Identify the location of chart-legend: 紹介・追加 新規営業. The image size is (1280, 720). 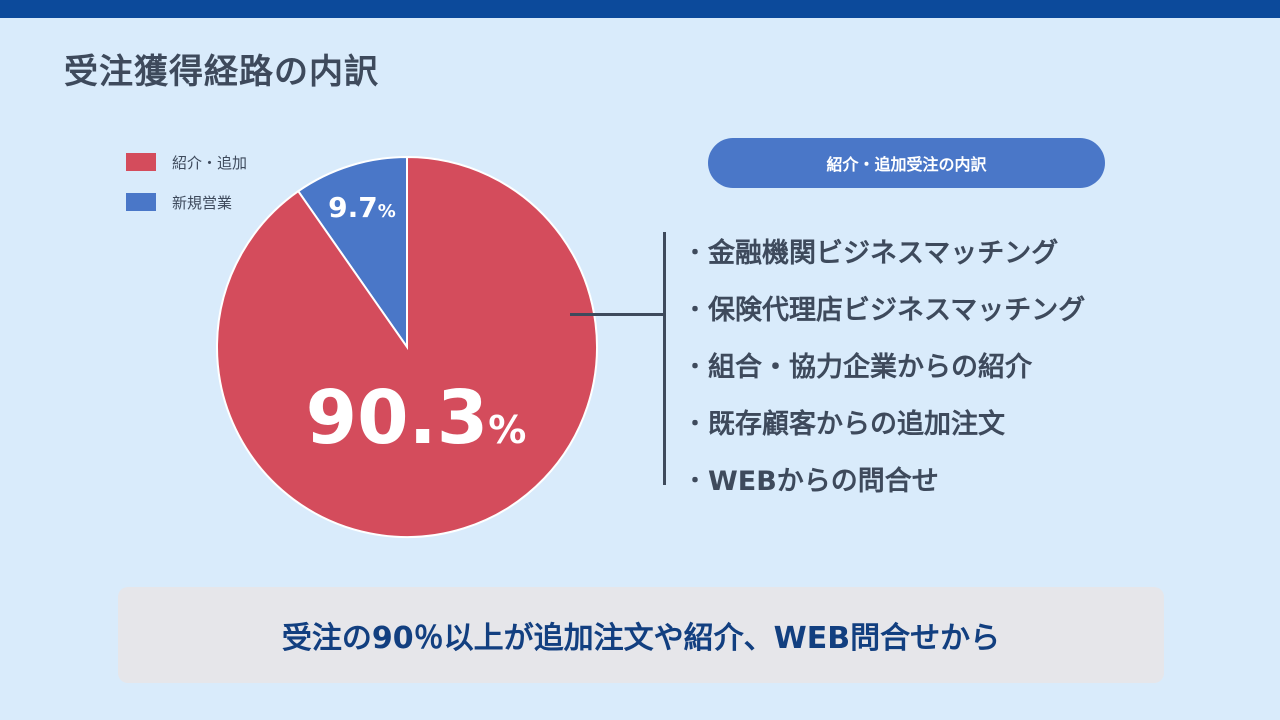
(186, 190).